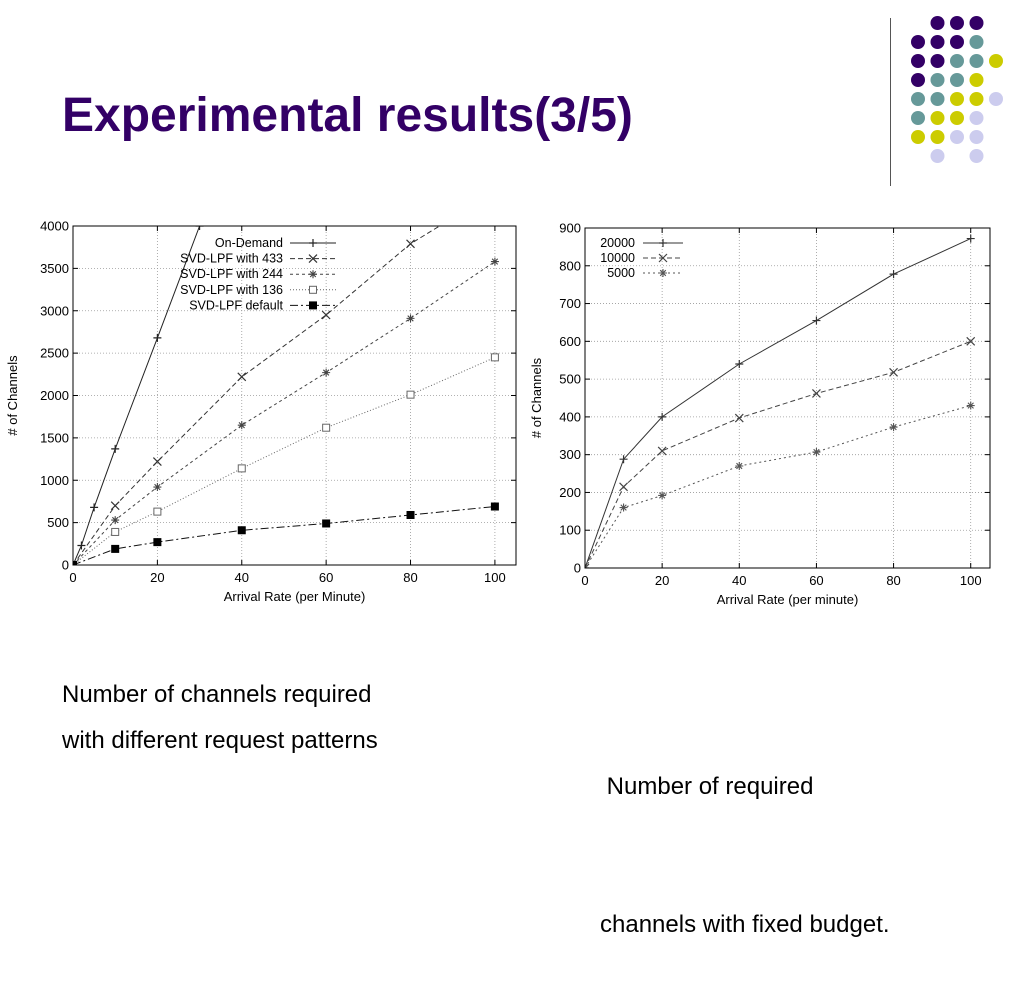  What do you see at coordinates (236, 305) in the screenshot?
I see `legend-label: SVD-LPF default` at bounding box center [236, 305].